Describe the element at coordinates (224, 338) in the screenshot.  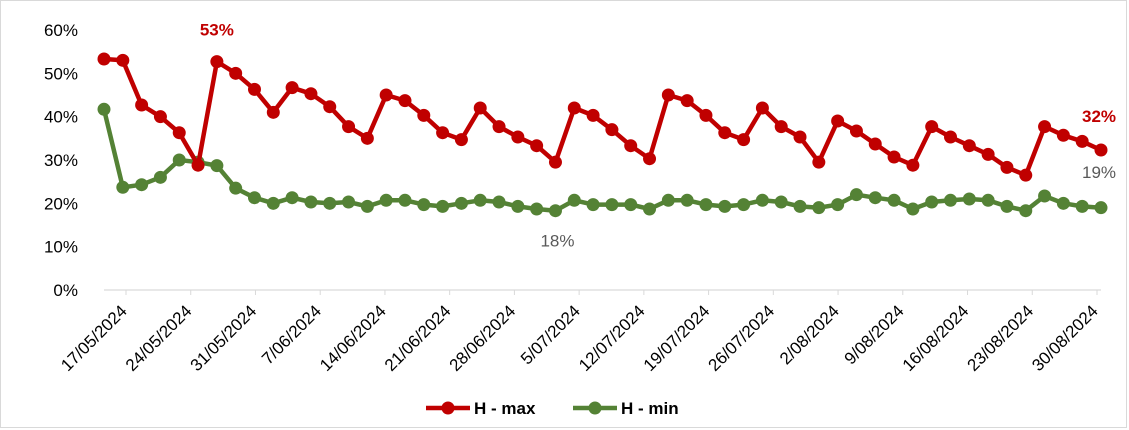
I see `x-tick-label: 31/05/2024` at that location.